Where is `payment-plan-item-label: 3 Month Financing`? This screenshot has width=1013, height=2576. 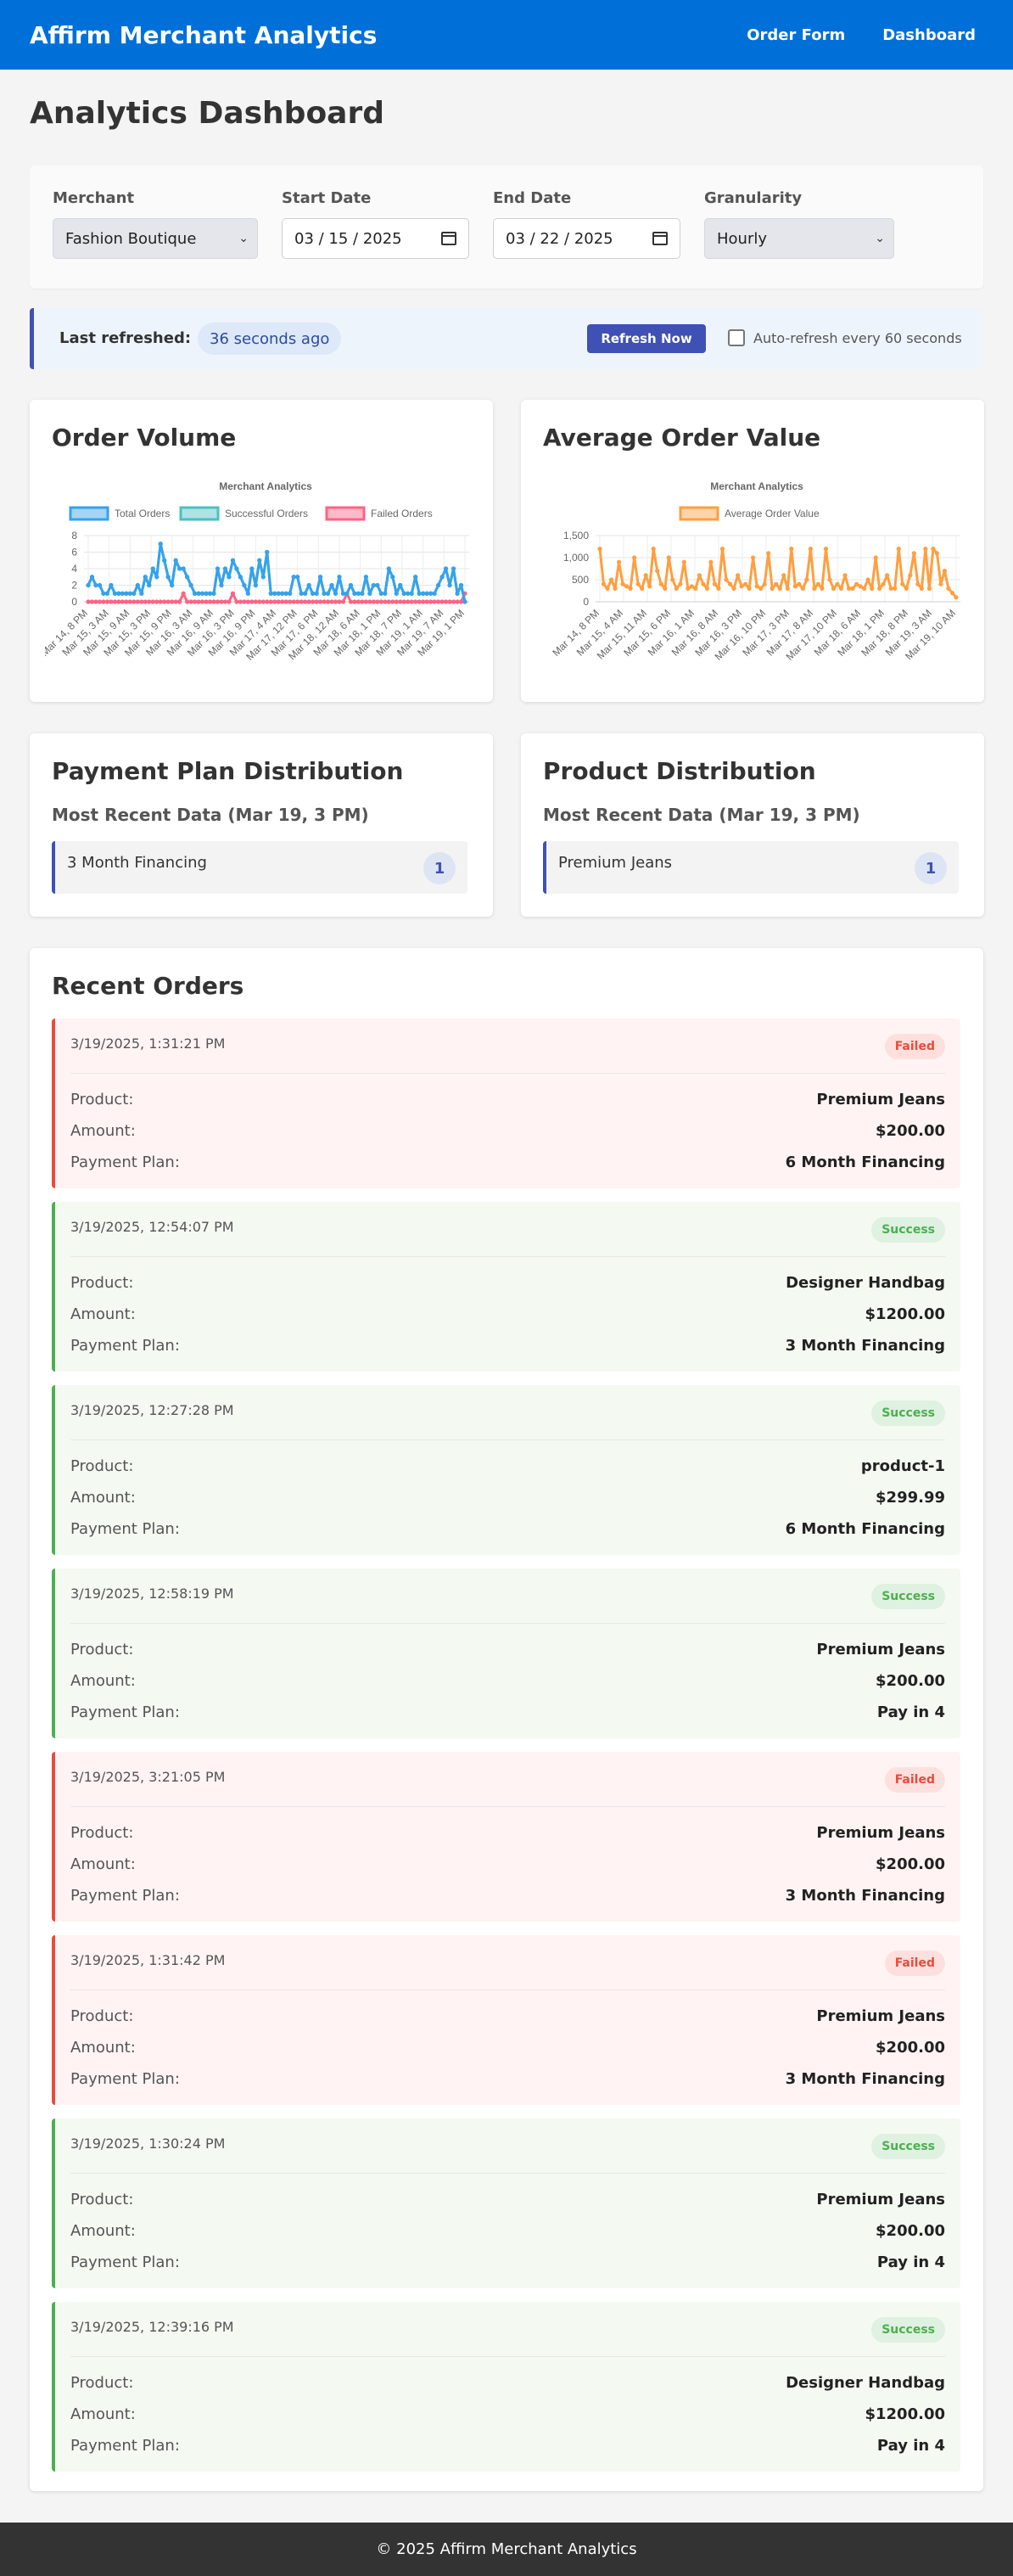 payment-plan-item-label: 3 Month Financing is located at coordinates (137, 863).